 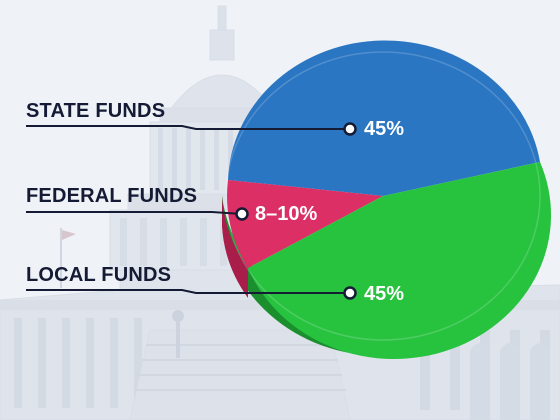 I want to click on federal-leader-dot, so click(x=242, y=214).